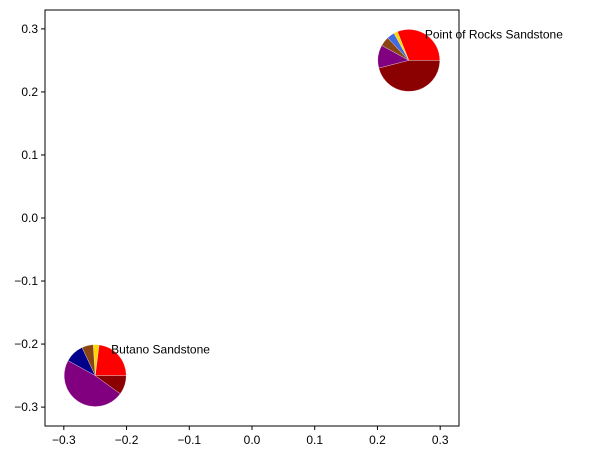 This screenshot has width=600, height=457. What do you see at coordinates (494, 34) in the screenshot?
I see `point-label: Point of Rocks Sandstone` at bounding box center [494, 34].